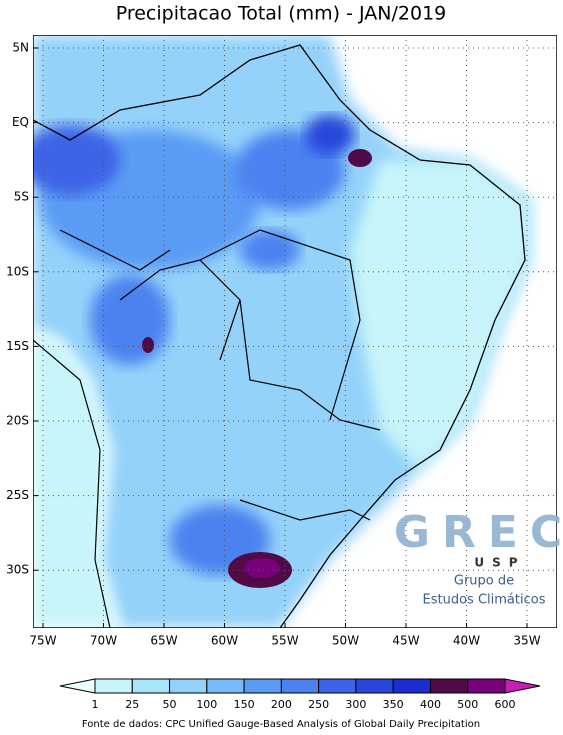  What do you see at coordinates (526, 641) in the screenshot?
I see `lon-label: 35W` at bounding box center [526, 641].